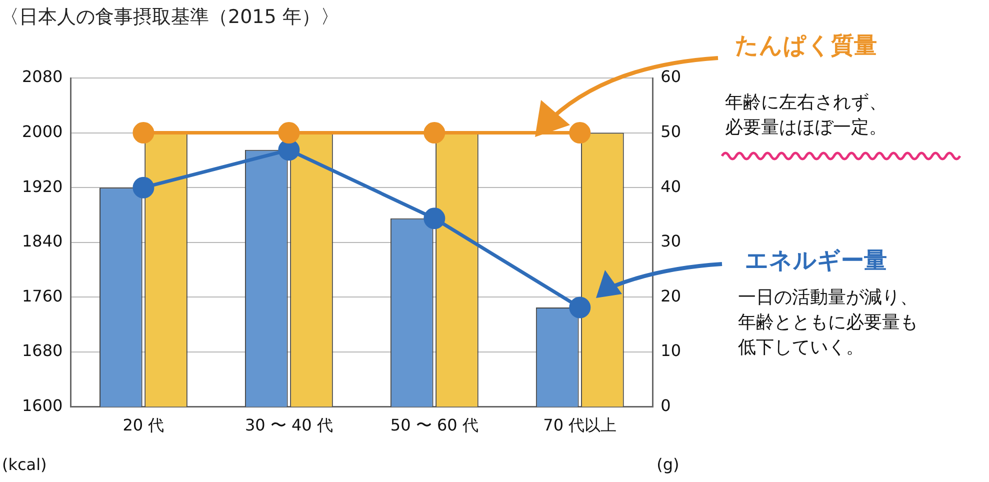 This screenshot has width=989, height=482. What do you see at coordinates (670, 131) in the screenshot?
I see `y2-tick-label: 50` at bounding box center [670, 131].